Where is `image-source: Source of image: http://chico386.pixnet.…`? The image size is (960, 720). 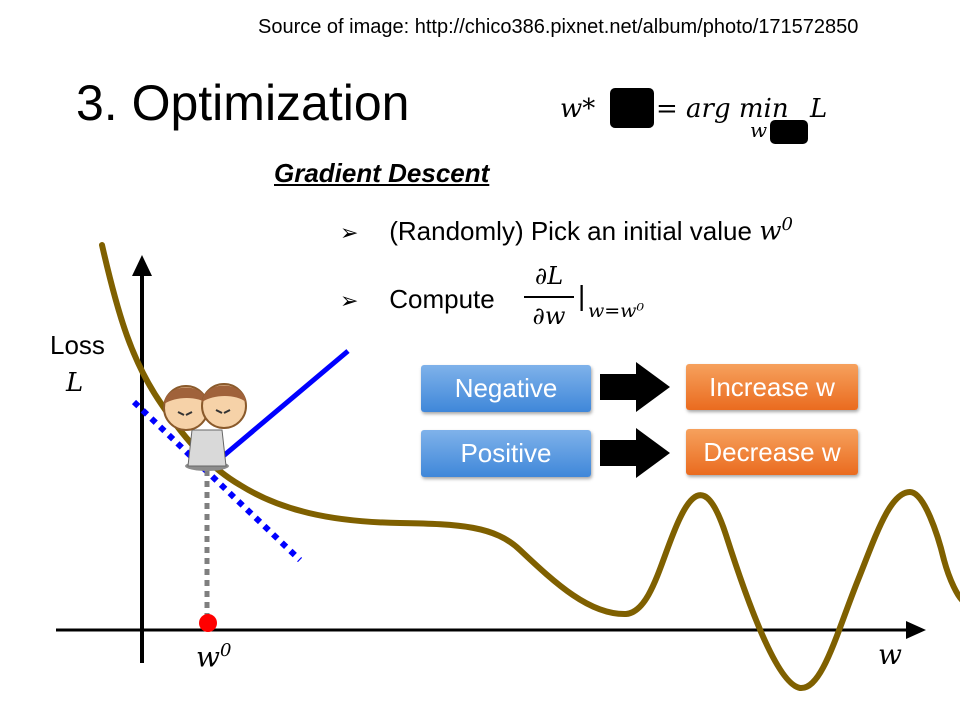
image-source: Source of image: http://chico386.pixnet.… is located at coordinates (558, 27).